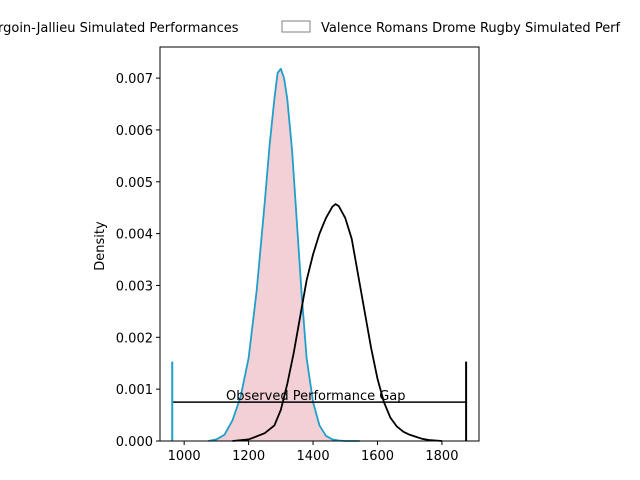 The width and height of the screenshot is (640, 480). What do you see at coordinates (134, 442) in the screenshot?
I see `y-tick-label-0: 0.000` at bounding box center [134, 442].